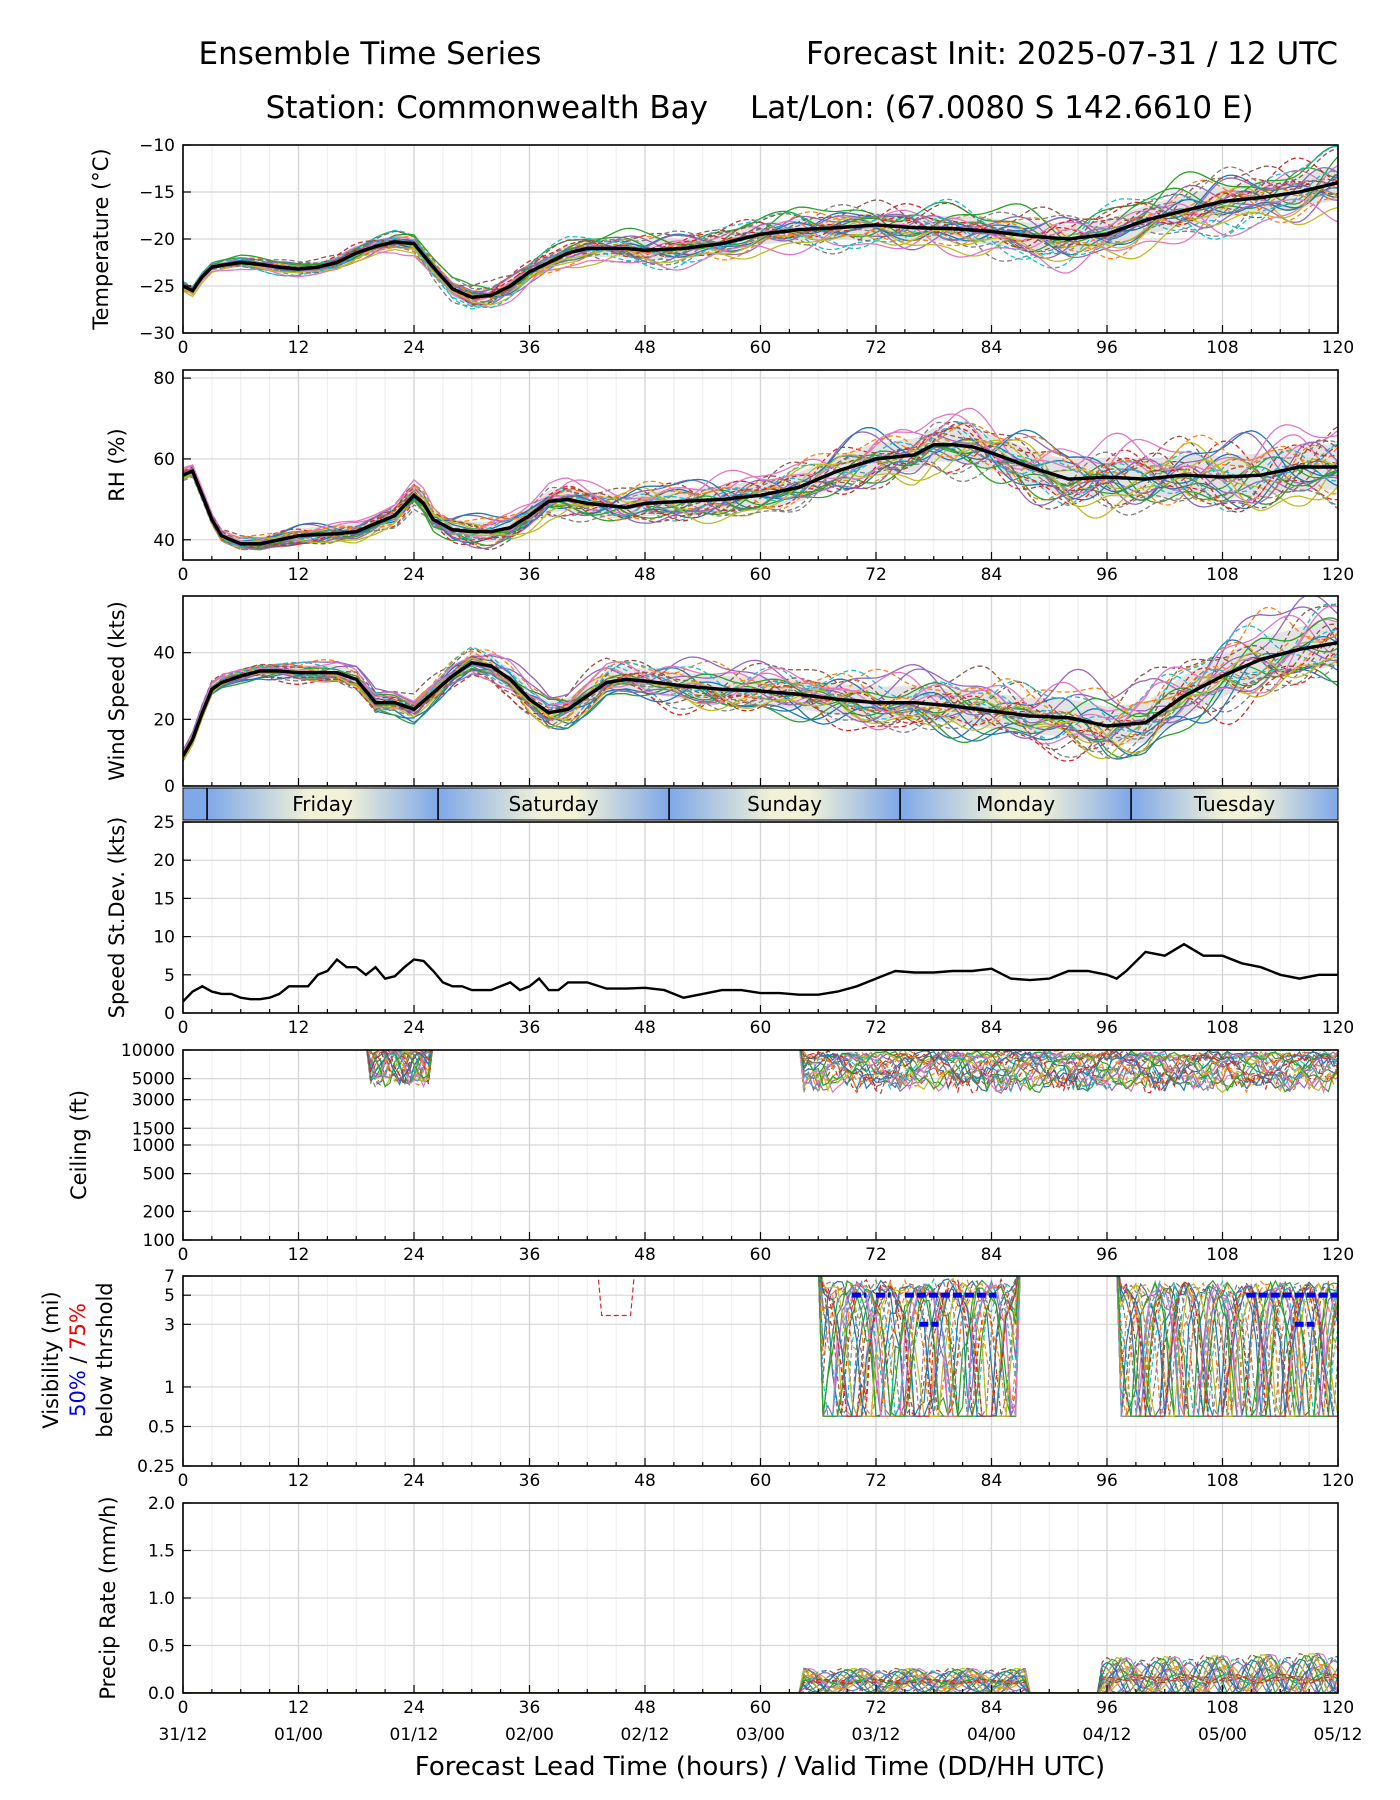 Image resolution: width=1400 pixels, height=1800 pixels. What do you see at coordinates (78, 1326) in the screenshot?
I see `p75-label: 75%` at bounding box center [78, 1326].